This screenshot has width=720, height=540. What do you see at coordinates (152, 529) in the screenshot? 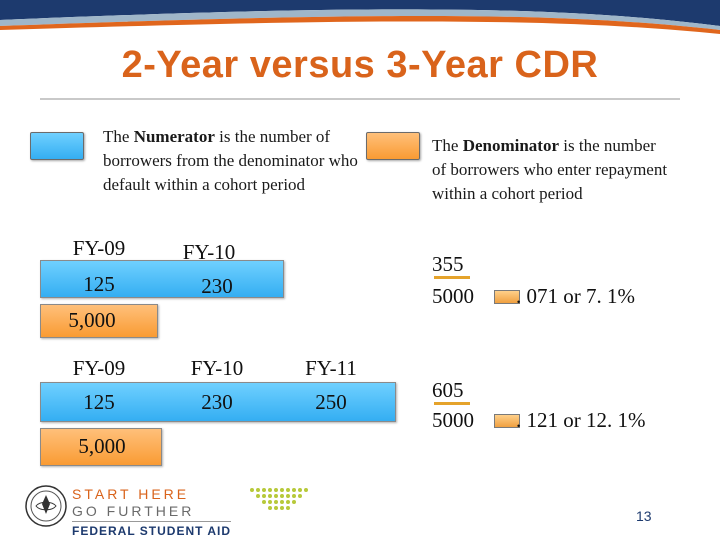
I see `logo-line-federal-student-aid: FEDERAL STUDENT AID` at bounding box center [152, 529].